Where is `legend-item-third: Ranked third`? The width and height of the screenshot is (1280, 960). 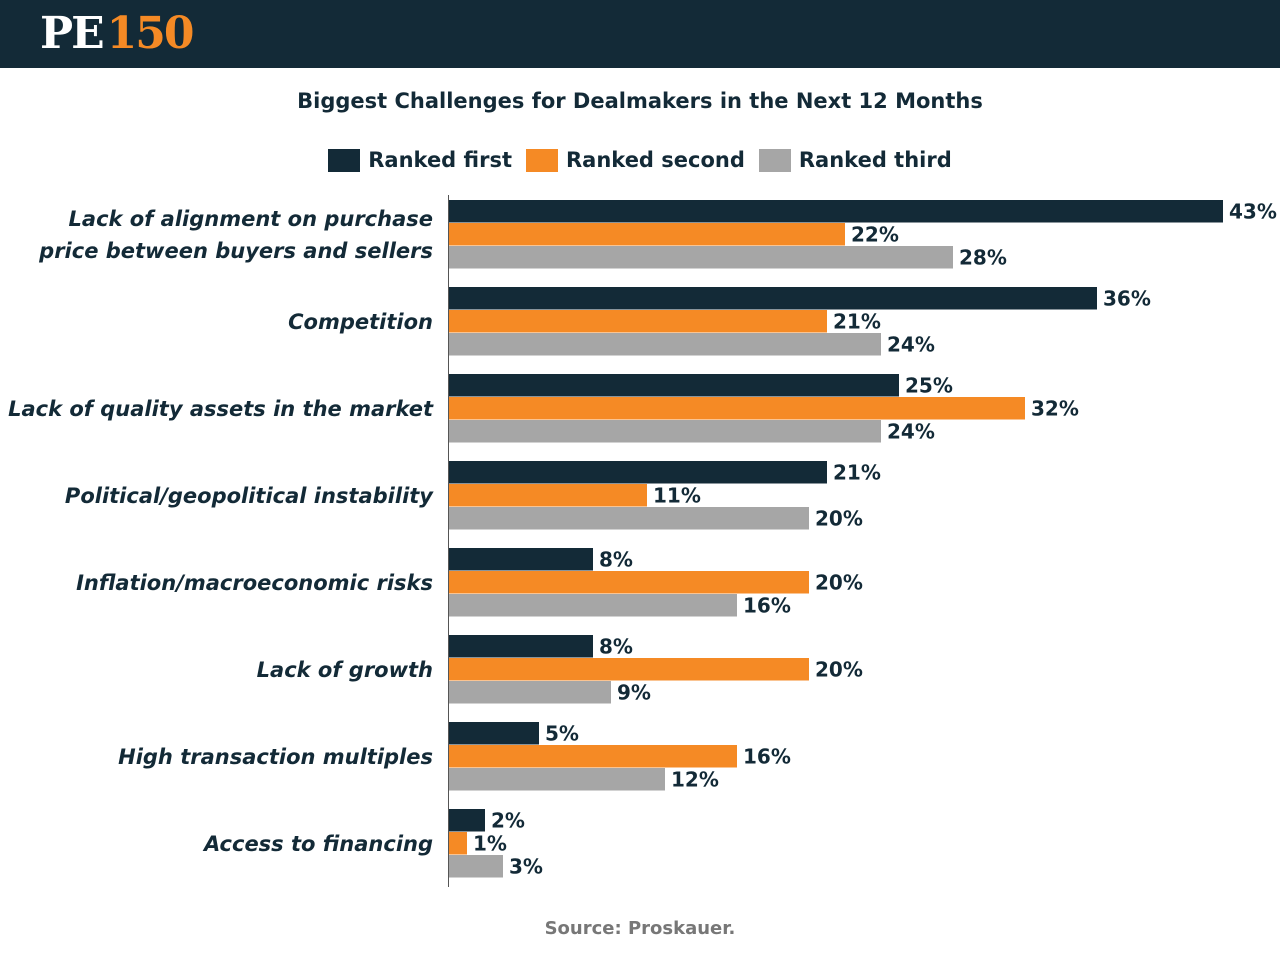 legend-item-third: Ranked third is located at coordinates (855, 160).